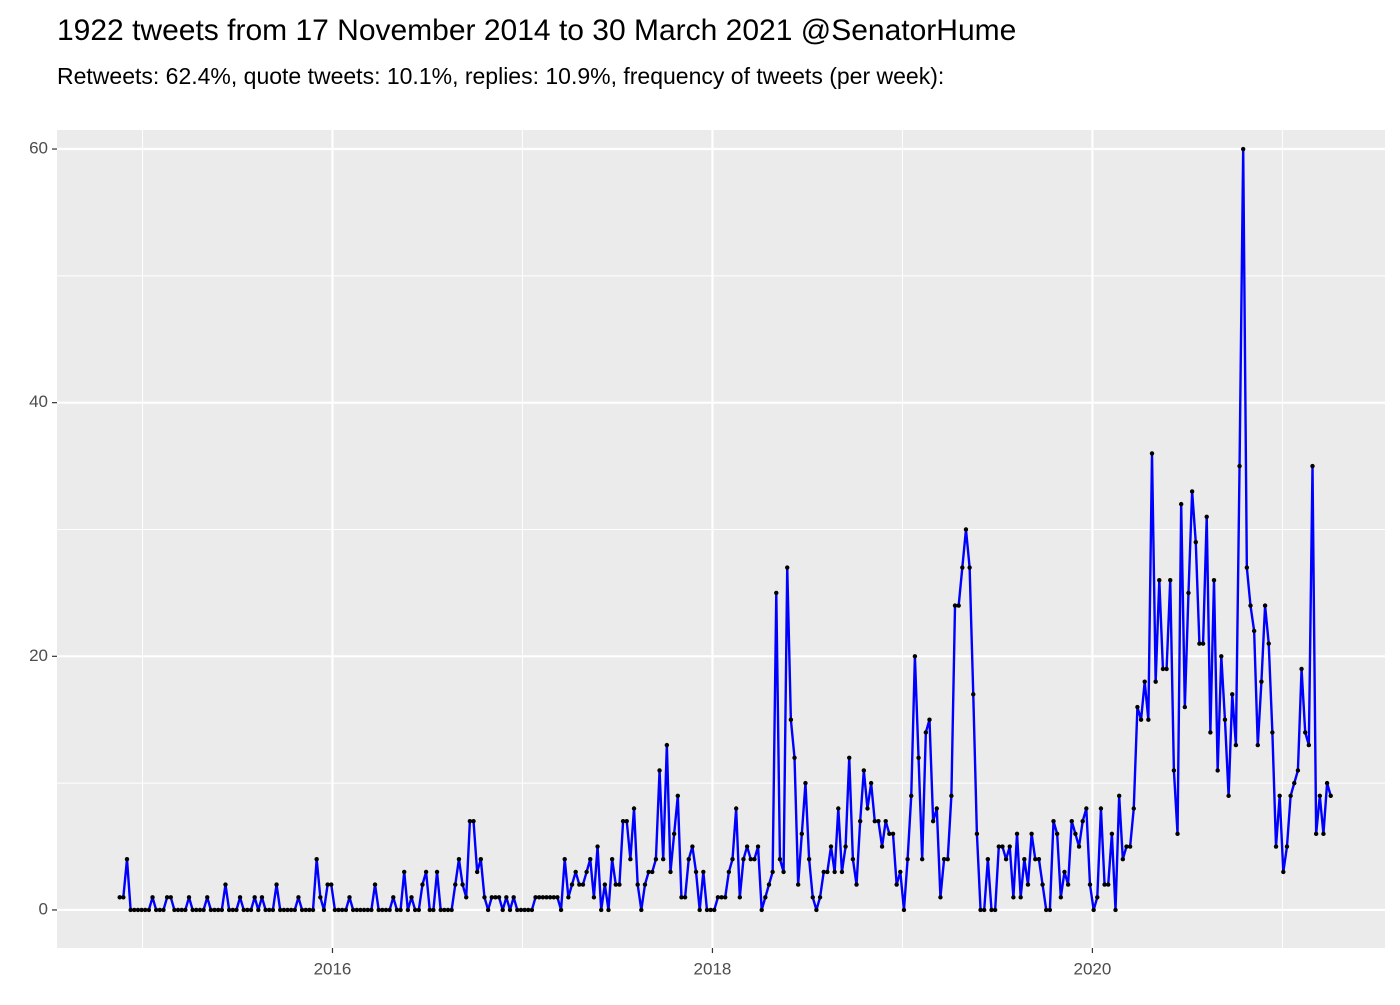  What do you see at coordinates (43, 908) in the screenshot?
I see `y-tick-label: 0` at bounding box center [43, 908].